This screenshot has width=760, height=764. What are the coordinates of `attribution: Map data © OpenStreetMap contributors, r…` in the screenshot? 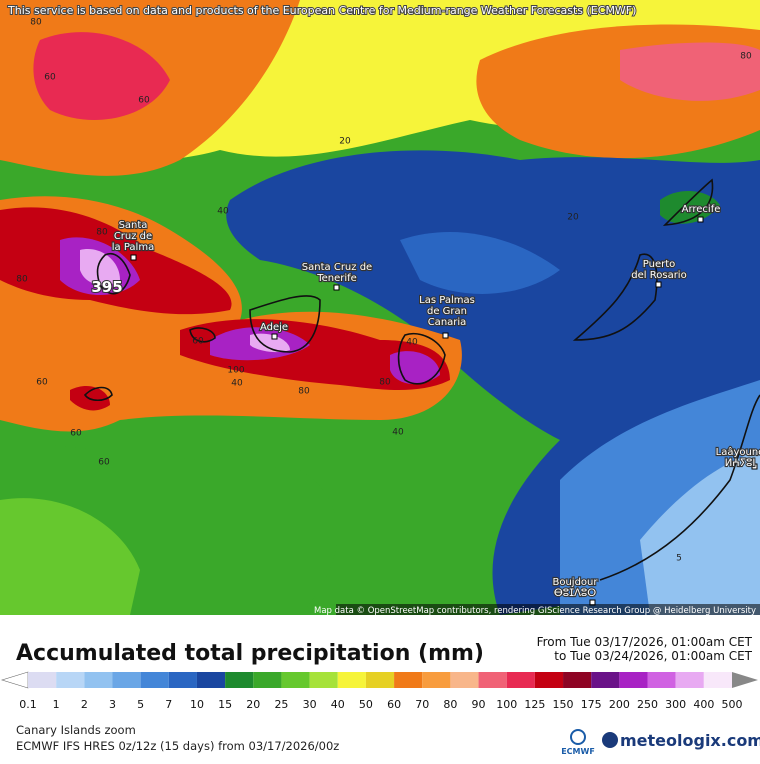 It's located at (535, 611).